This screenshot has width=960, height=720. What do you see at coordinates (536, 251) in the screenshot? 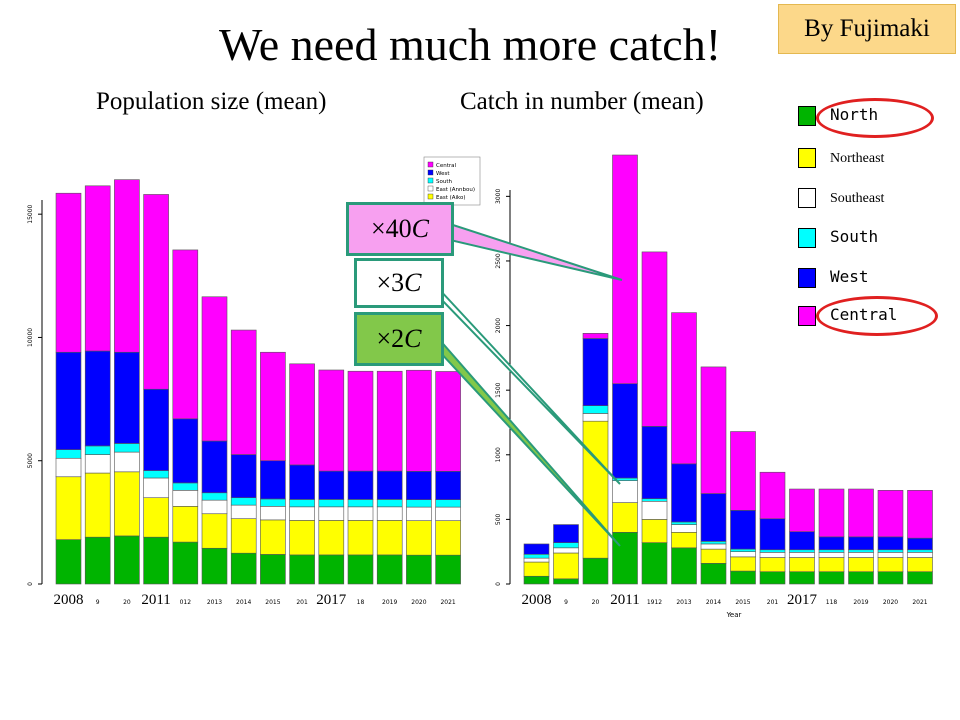
I see `callout-40c-arrow` at bounding box center [536, 251].